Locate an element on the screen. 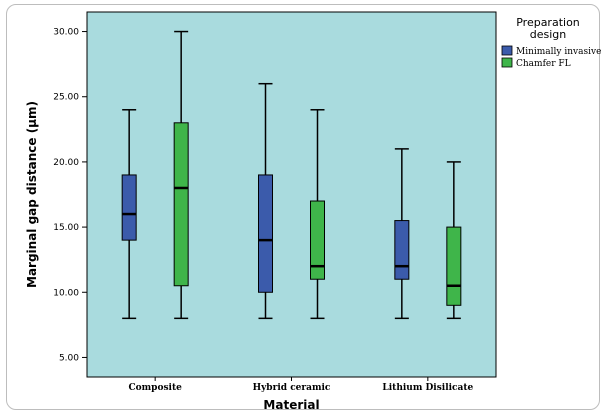  y-tick-label: 25.00 is located at coordinates (66, 98).